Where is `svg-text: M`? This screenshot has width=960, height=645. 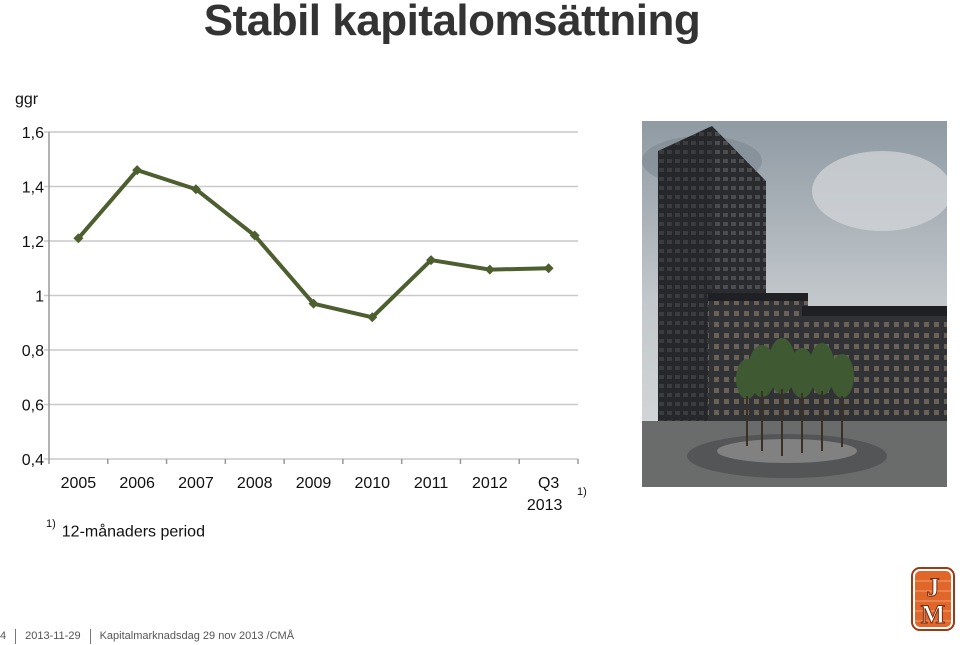
svg-text: M is located at coordinates (933, 614).